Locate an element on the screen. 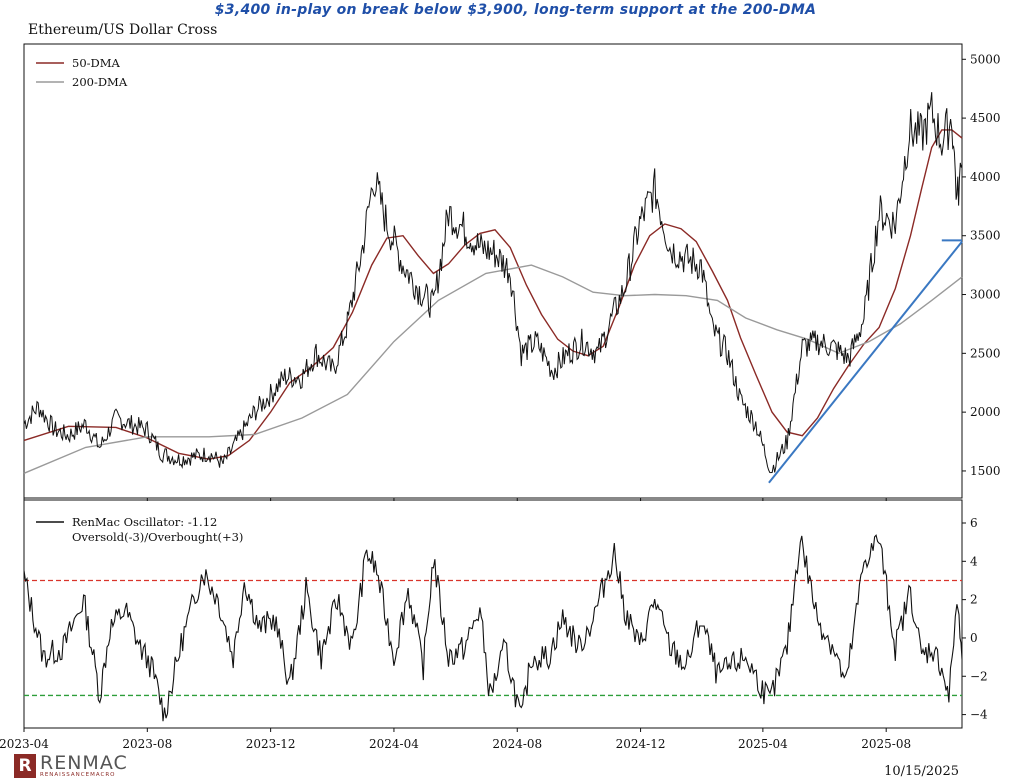 The image size is (1031, 783). osc-y-tick-label: 0 is located at coordinates (974, 638).